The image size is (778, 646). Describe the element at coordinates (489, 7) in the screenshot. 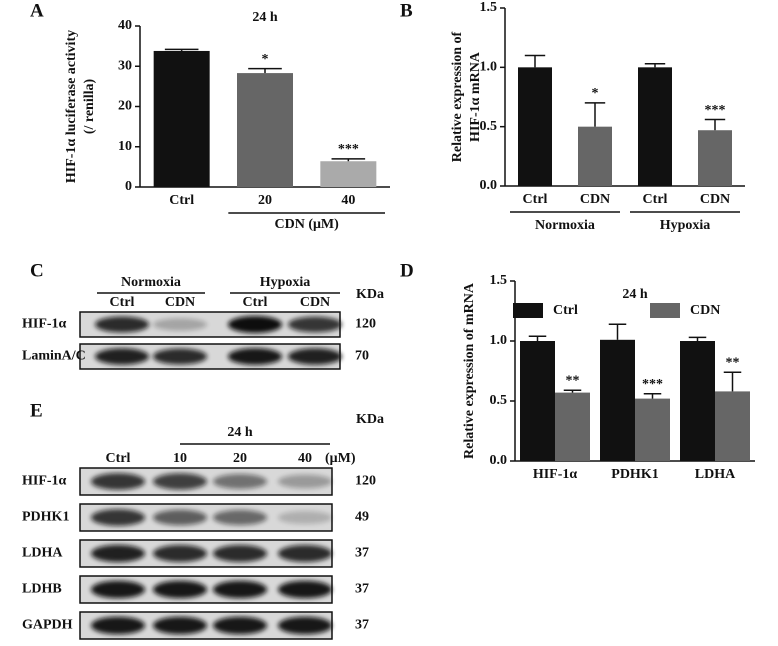

I see `y-tick-label: 1.5` at that location.